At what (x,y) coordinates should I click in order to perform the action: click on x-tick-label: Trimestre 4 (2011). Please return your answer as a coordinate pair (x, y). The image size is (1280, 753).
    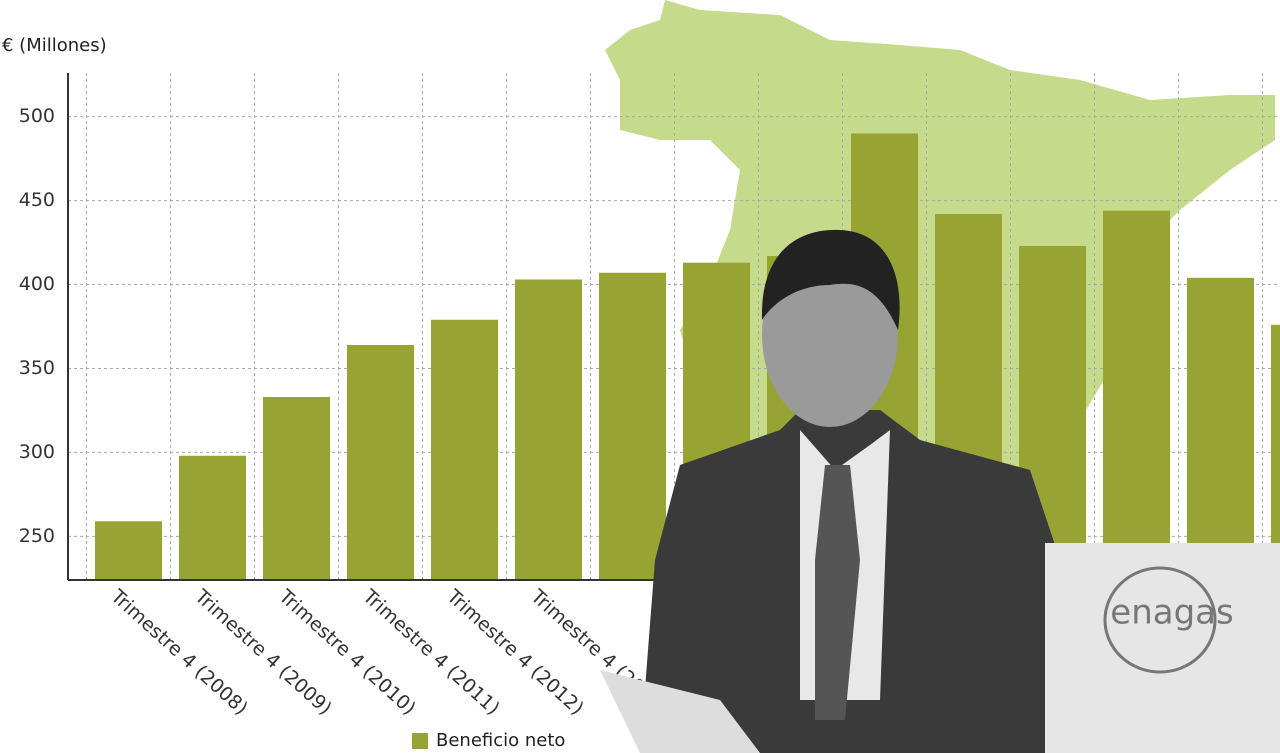
    Looking at the image, I should click on (431, 652).